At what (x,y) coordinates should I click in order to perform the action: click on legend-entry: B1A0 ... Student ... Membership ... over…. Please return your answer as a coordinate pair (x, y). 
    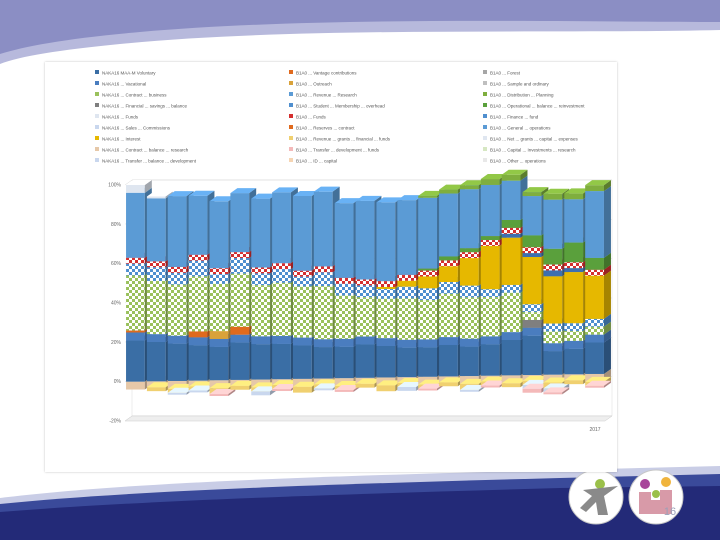
    Looking at the image, I should click on (340, 106).